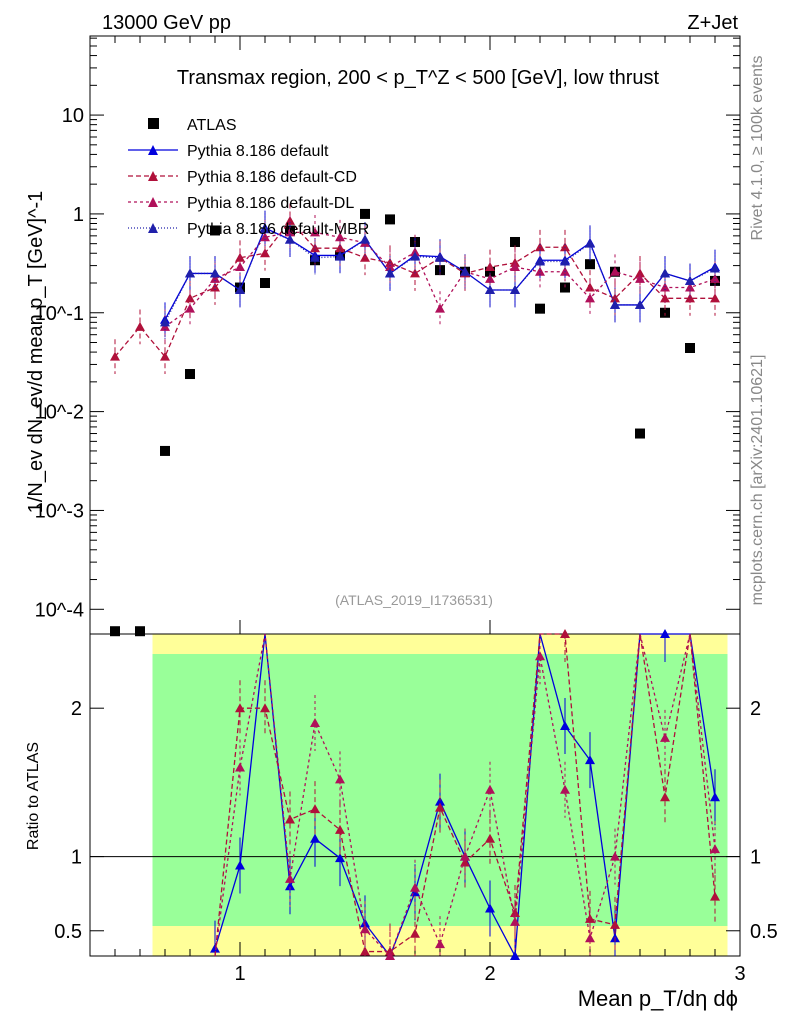 The height and width of the screenshot is (1024, 786). Describe the element at coordinates (78, 215) in the screenshot. I see `y-tick-label: 1` at that location.